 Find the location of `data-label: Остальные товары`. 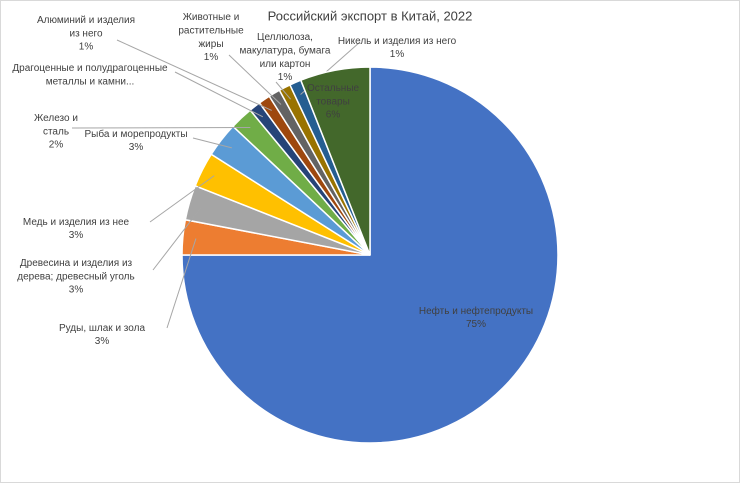

data-label: Остальные товары is located at coordinates (333, 95).